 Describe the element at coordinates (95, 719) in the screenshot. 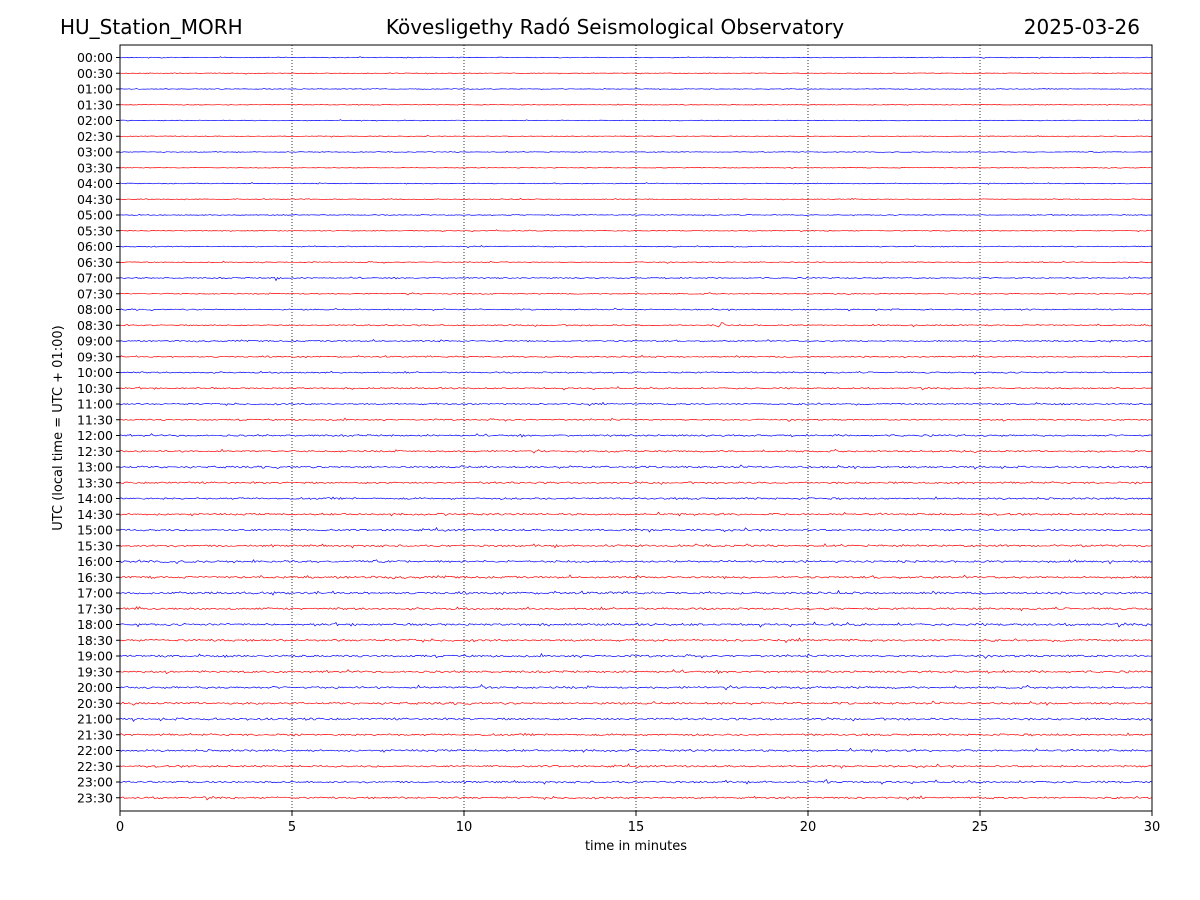

I see `row-label-2100: 21:00` at that location.